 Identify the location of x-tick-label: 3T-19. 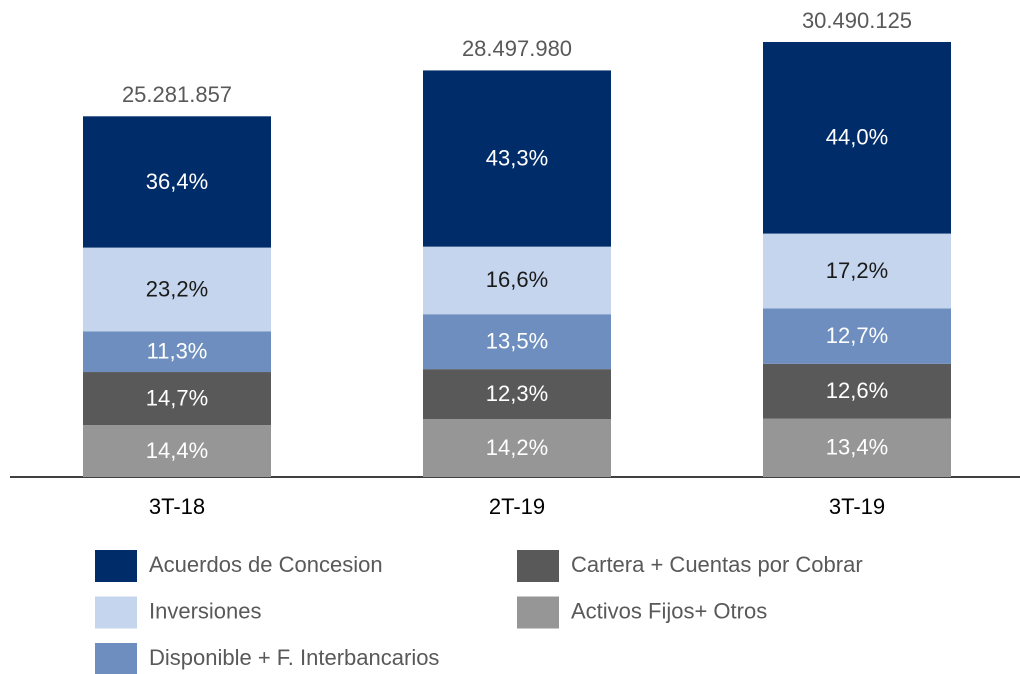
(857, 506).